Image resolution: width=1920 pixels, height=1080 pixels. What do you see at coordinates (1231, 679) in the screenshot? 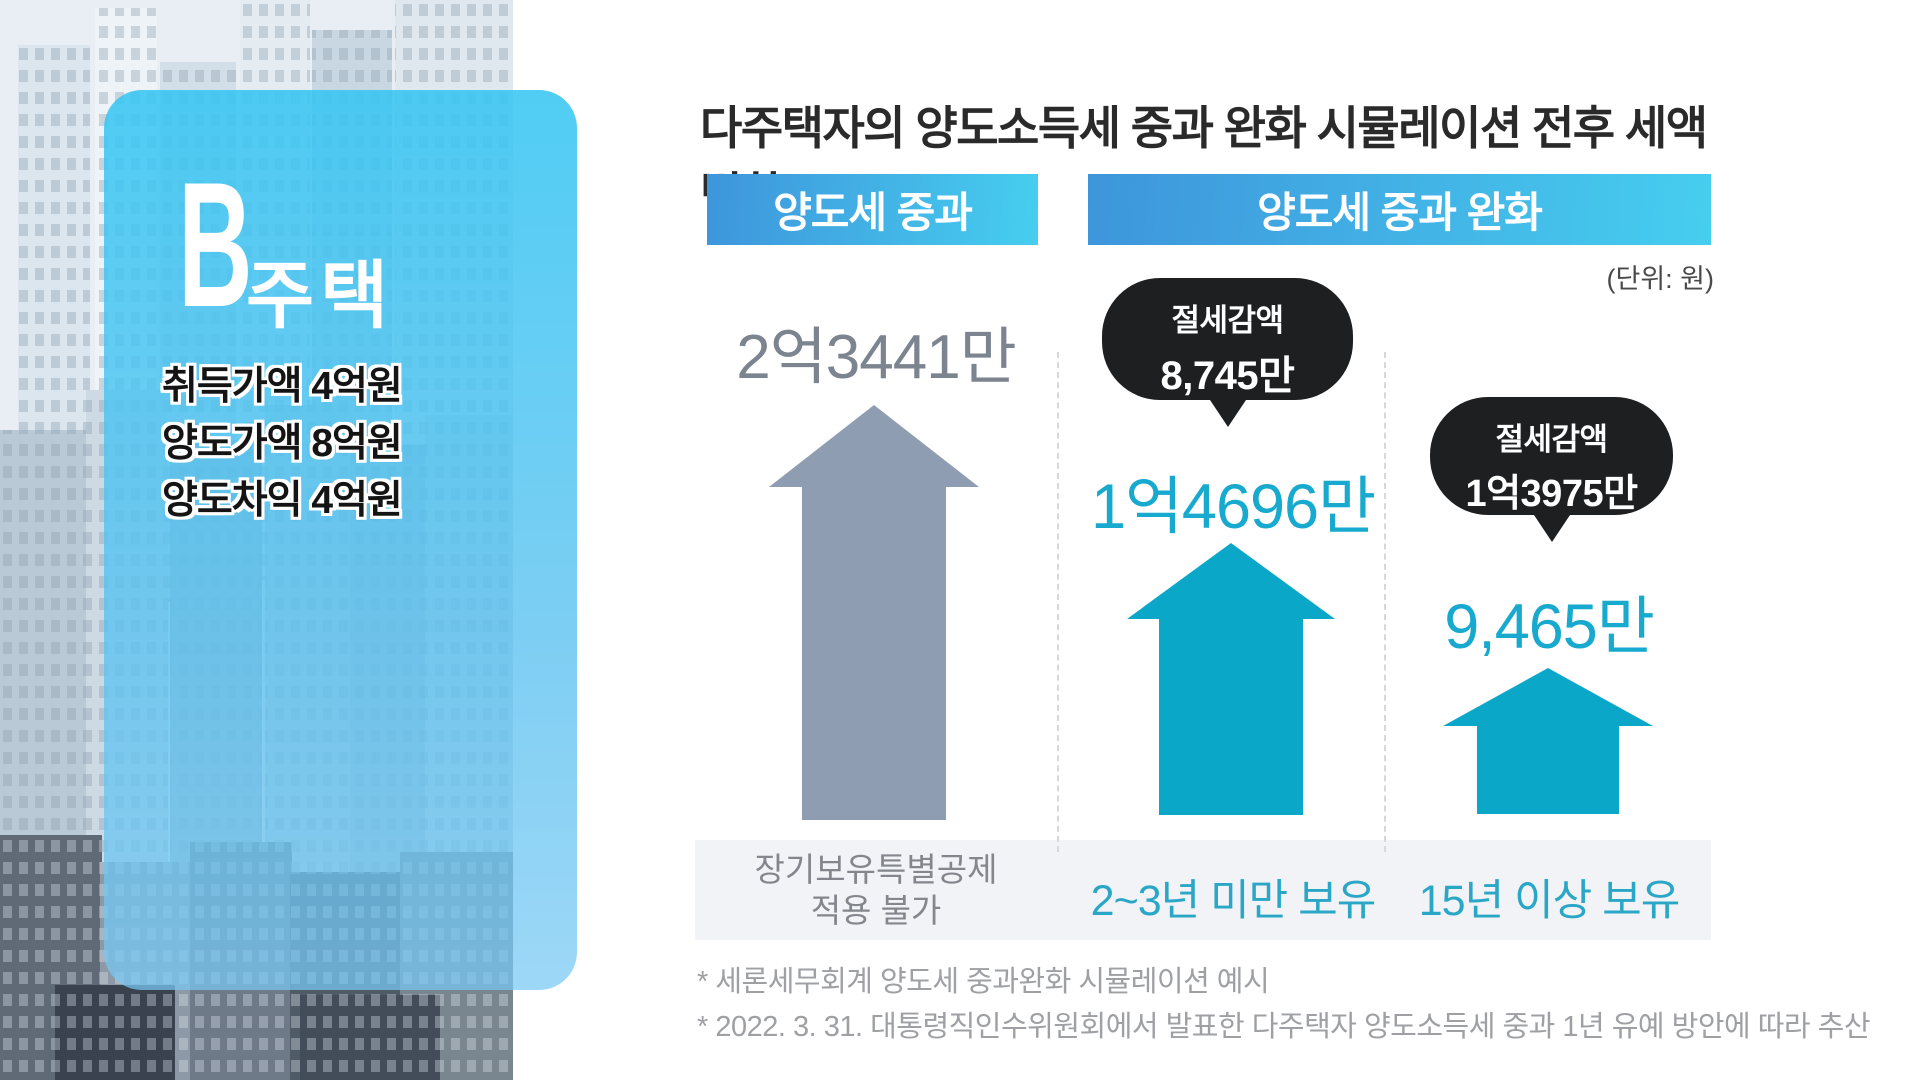
I see `up-arrow-cyan-mid-icon` at bounding box center [1231, 679].